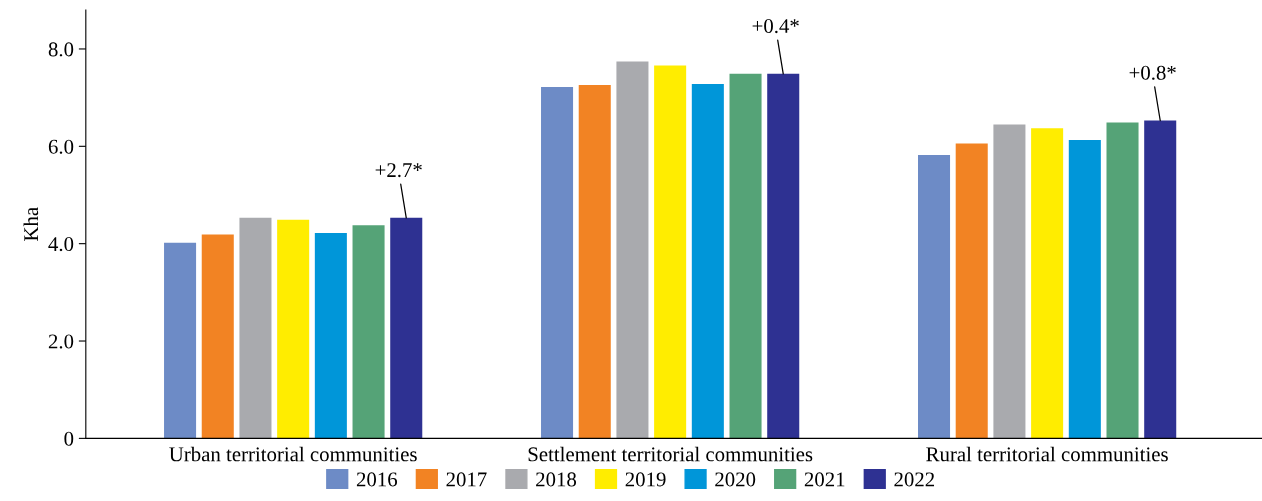 The image size is (1262, 501). What do you see at coordinates (377, 479) in the screenshot?
I see `legend-label: 2016` at bounding box center [377, 479].